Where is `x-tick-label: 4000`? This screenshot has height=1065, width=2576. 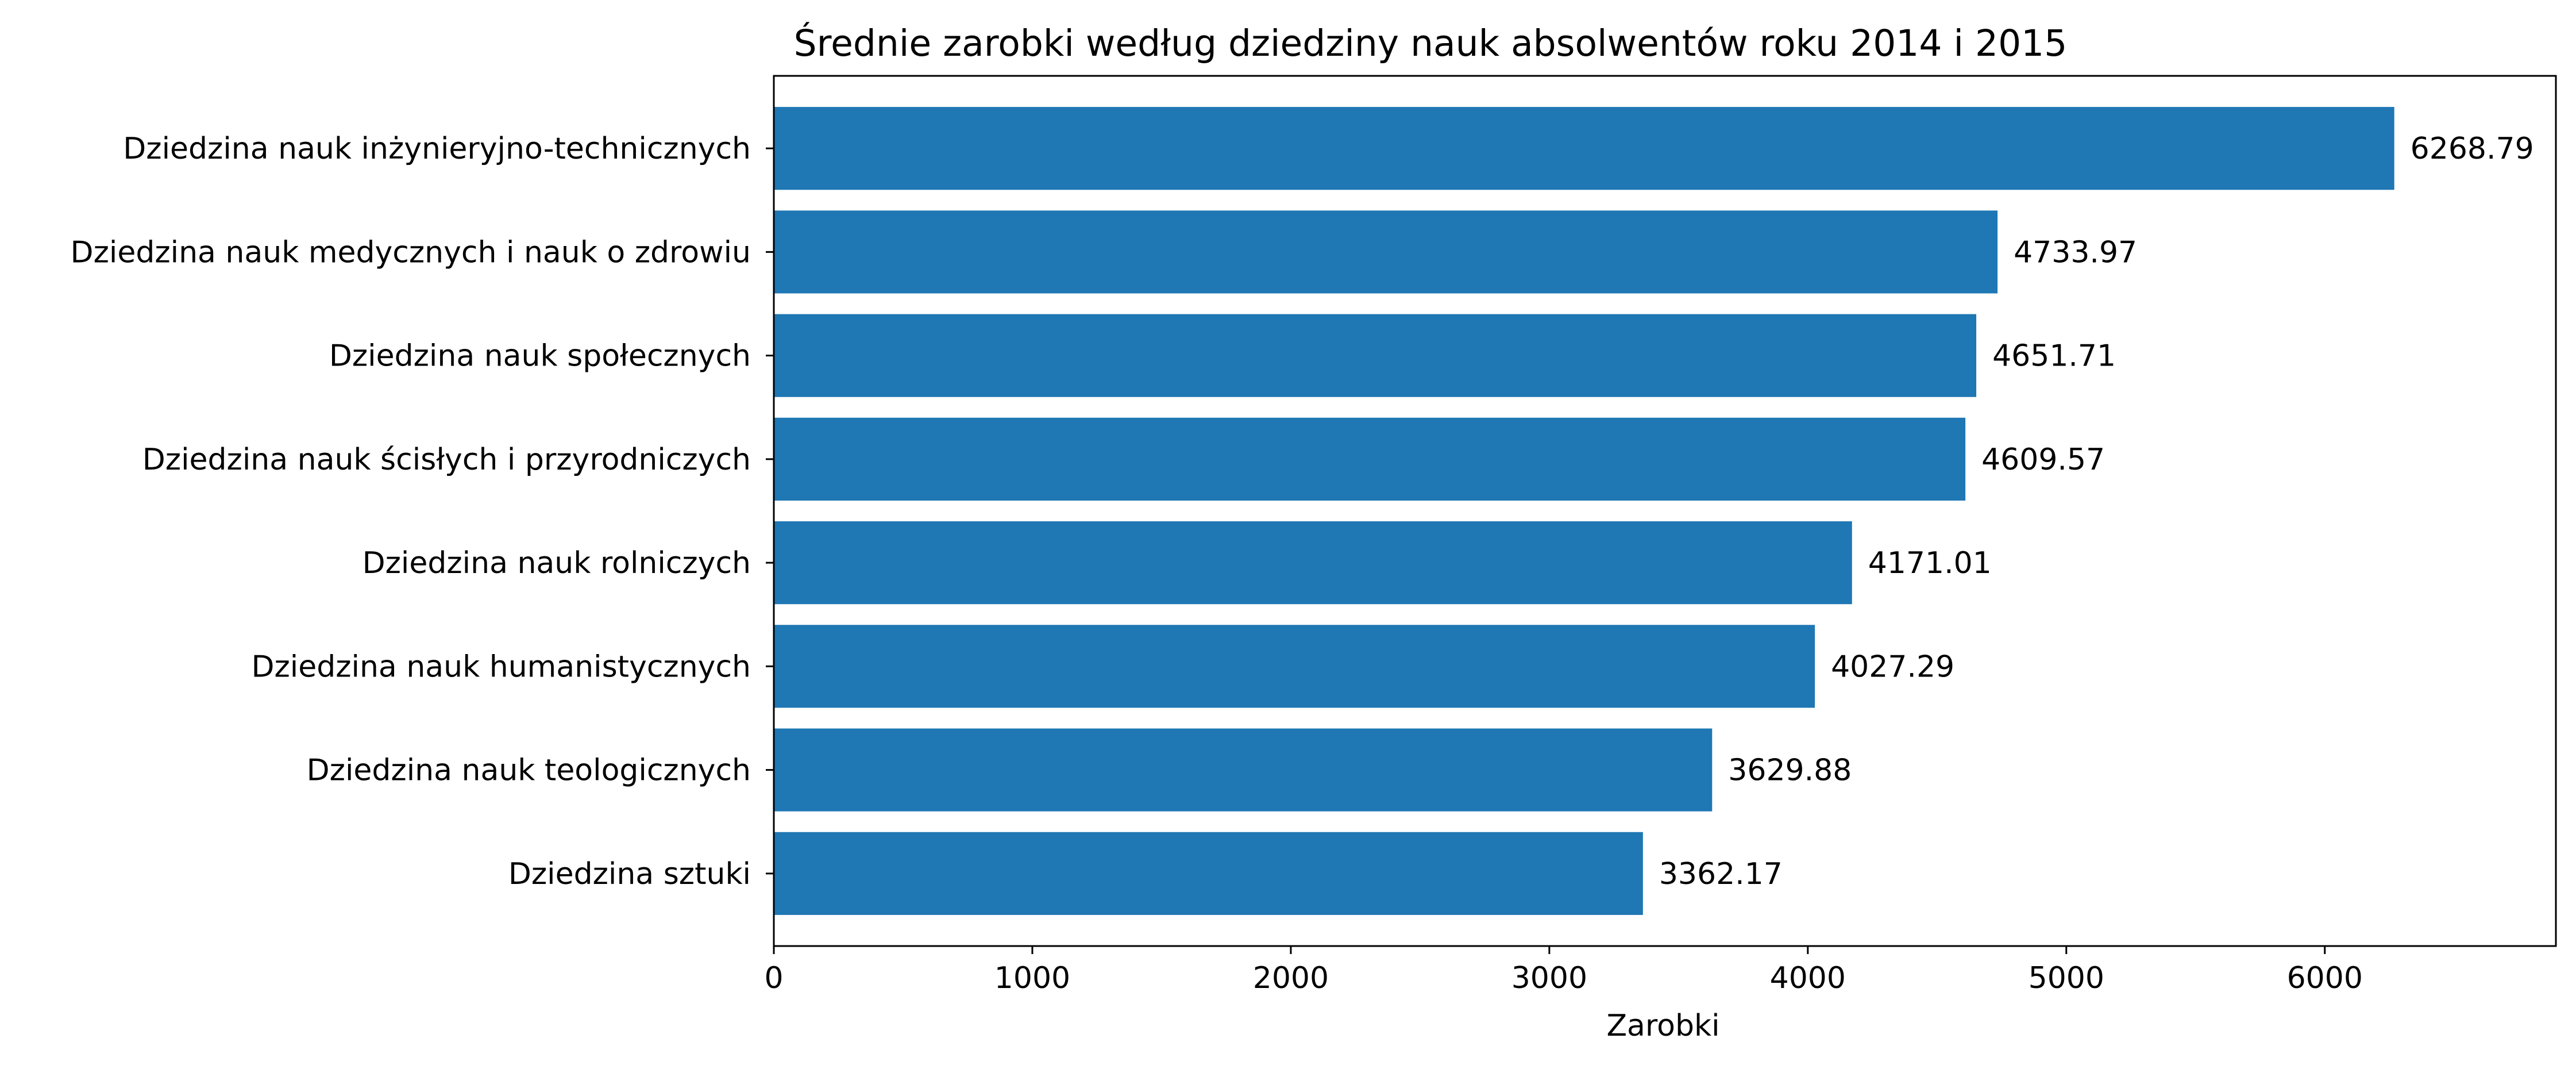 x-tick-label: 4000 is located at coordinates (1808, 978).